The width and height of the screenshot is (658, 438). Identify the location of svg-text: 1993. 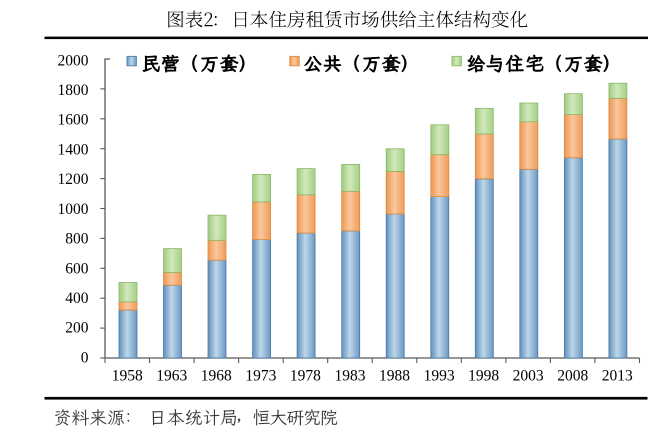
(439, 376).